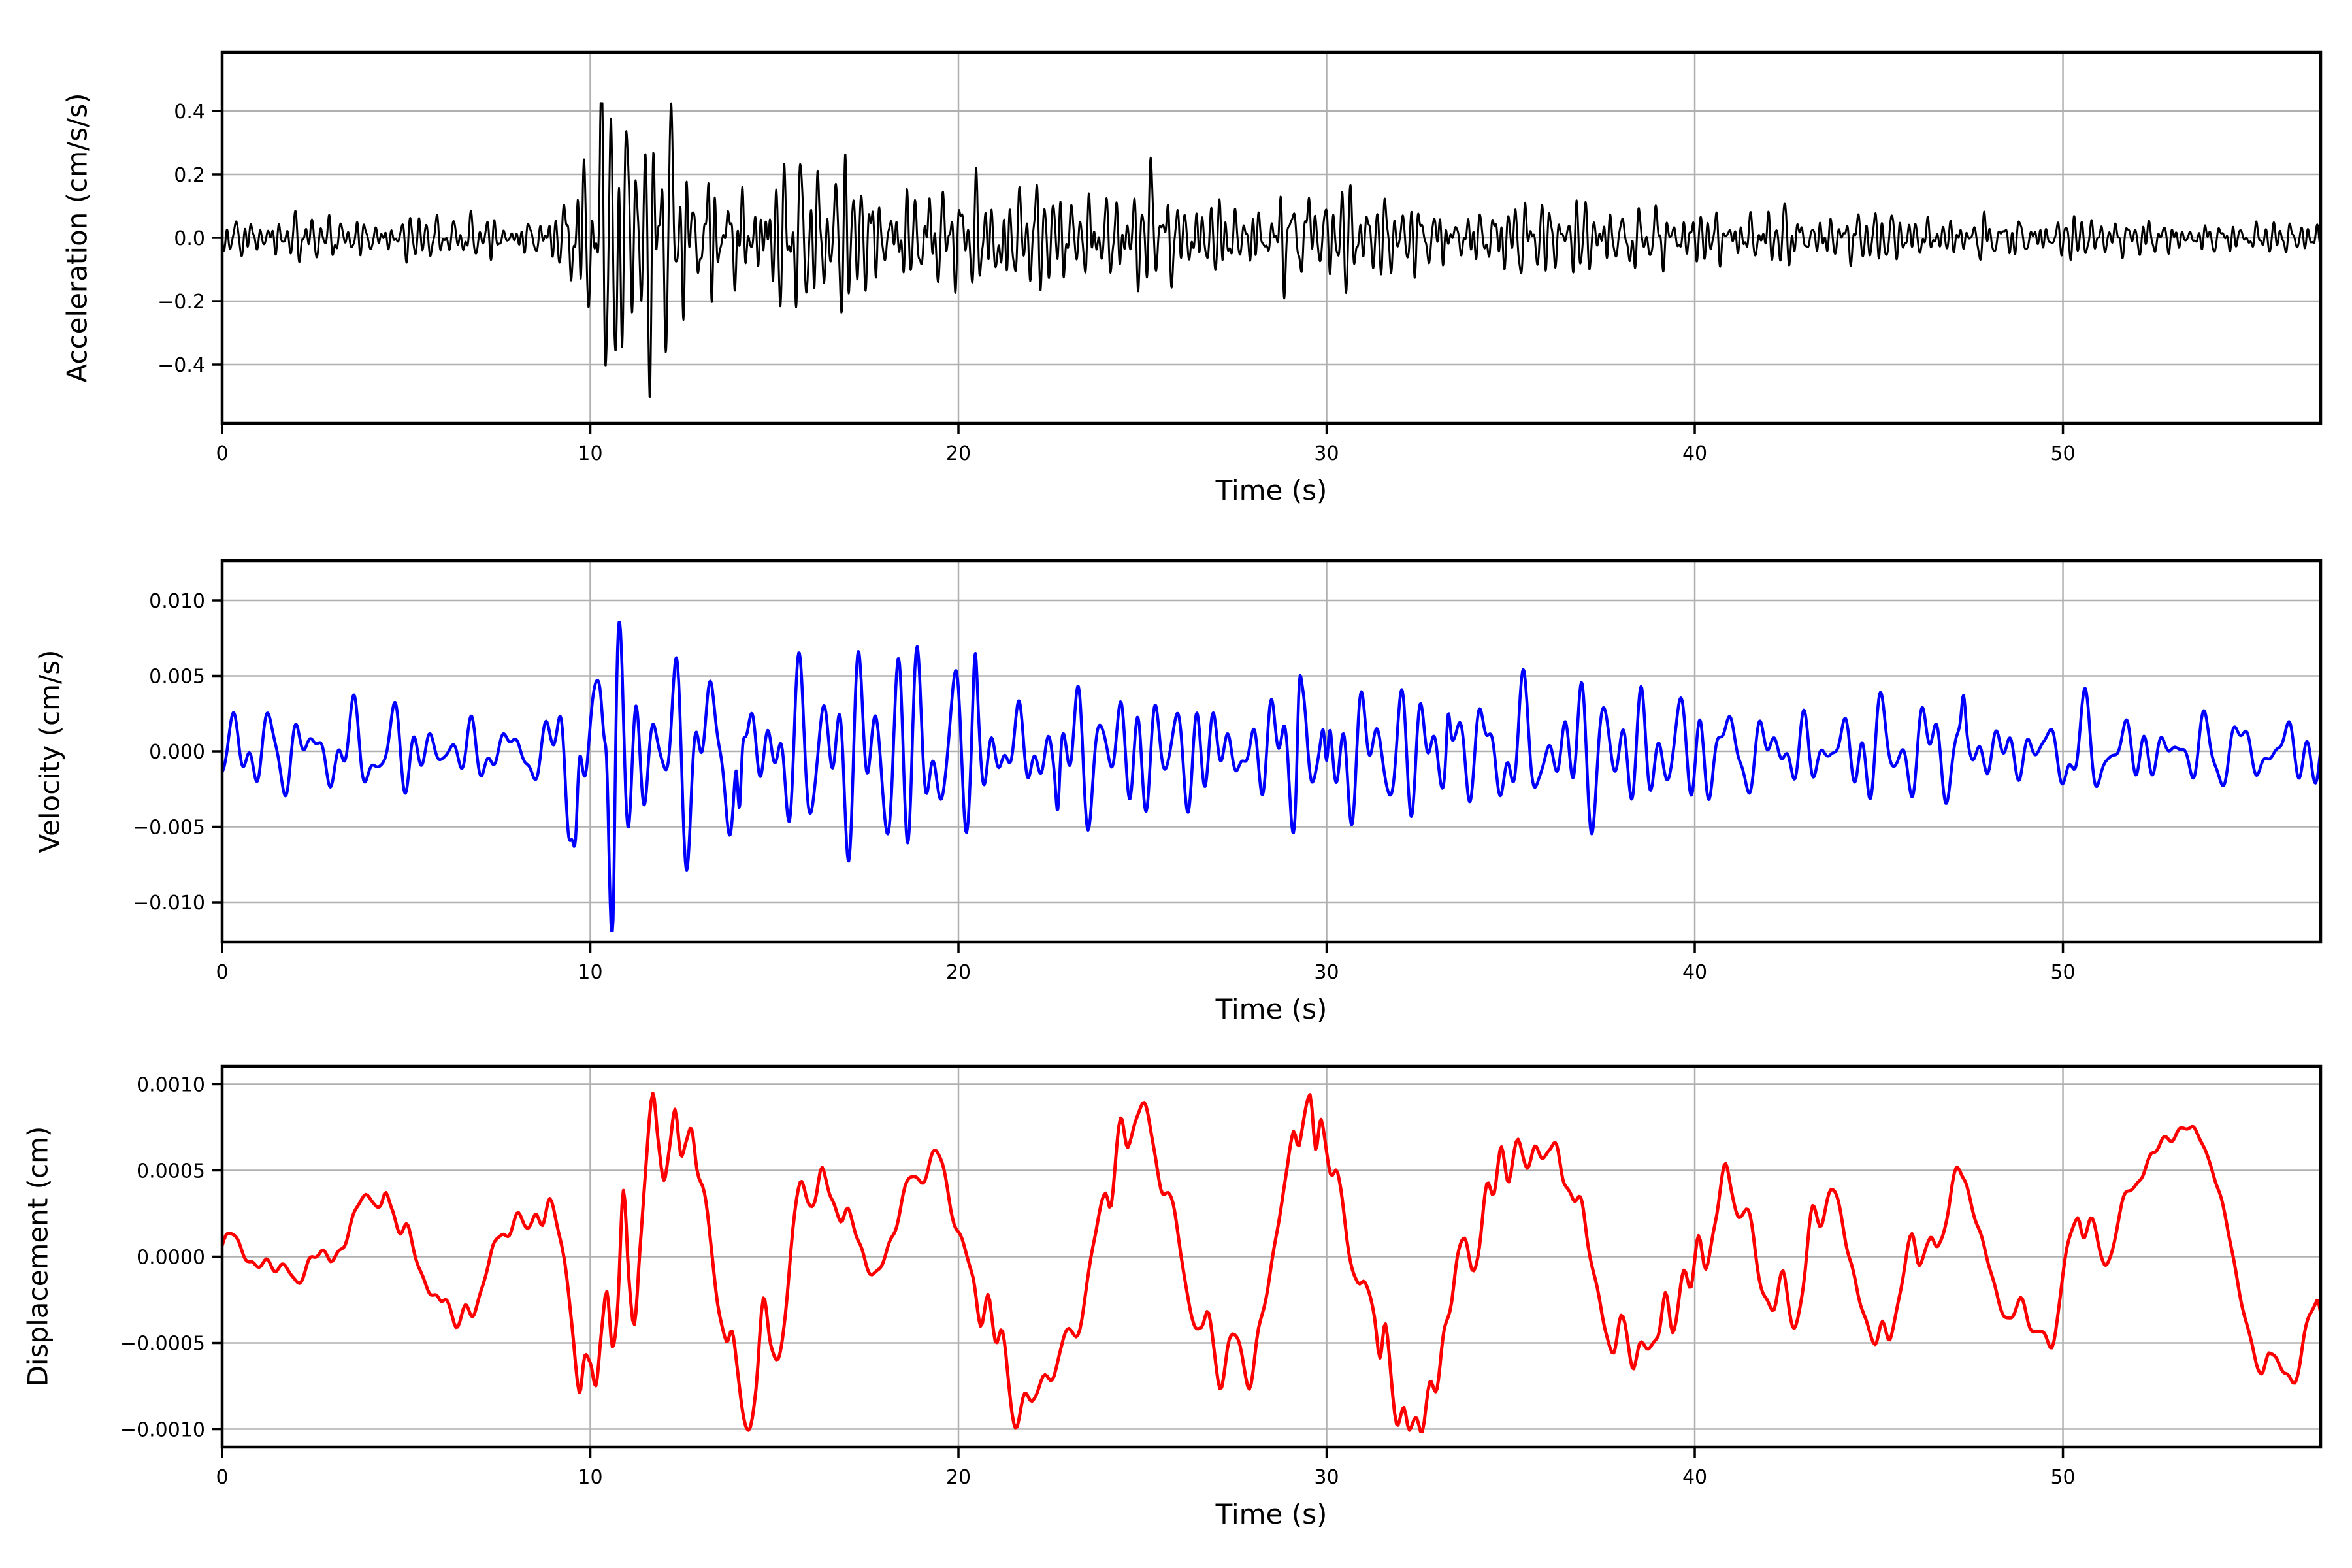 This screenshot has height=1568, width=2352. What do you see at coordinates (177, 601) in the screenshot?
I see `y-tick-label: 0.010` at bounding box center [177, 601].